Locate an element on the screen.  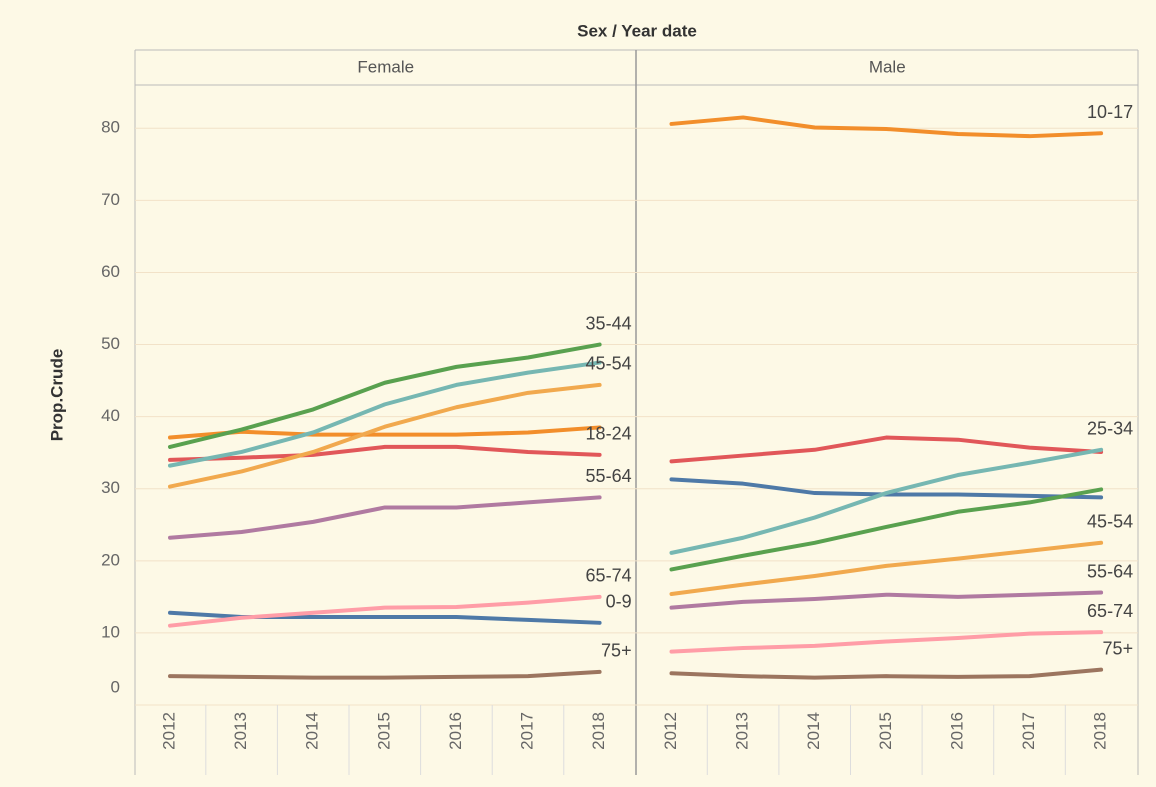
y-tick-label: 30 is located at coordinates (110, 487).